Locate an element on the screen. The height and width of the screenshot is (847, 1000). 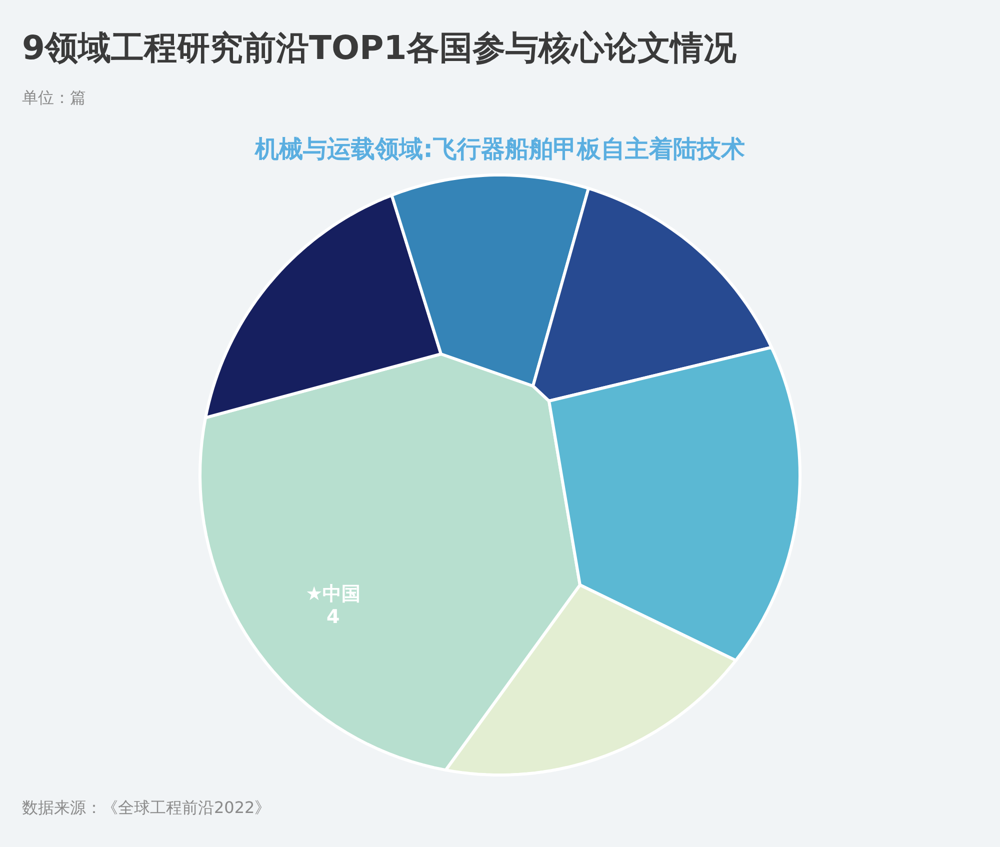
text: 机械与运载领域:飞行器船舶甲板自主着陆技术 is located at coordinates (500, 149).